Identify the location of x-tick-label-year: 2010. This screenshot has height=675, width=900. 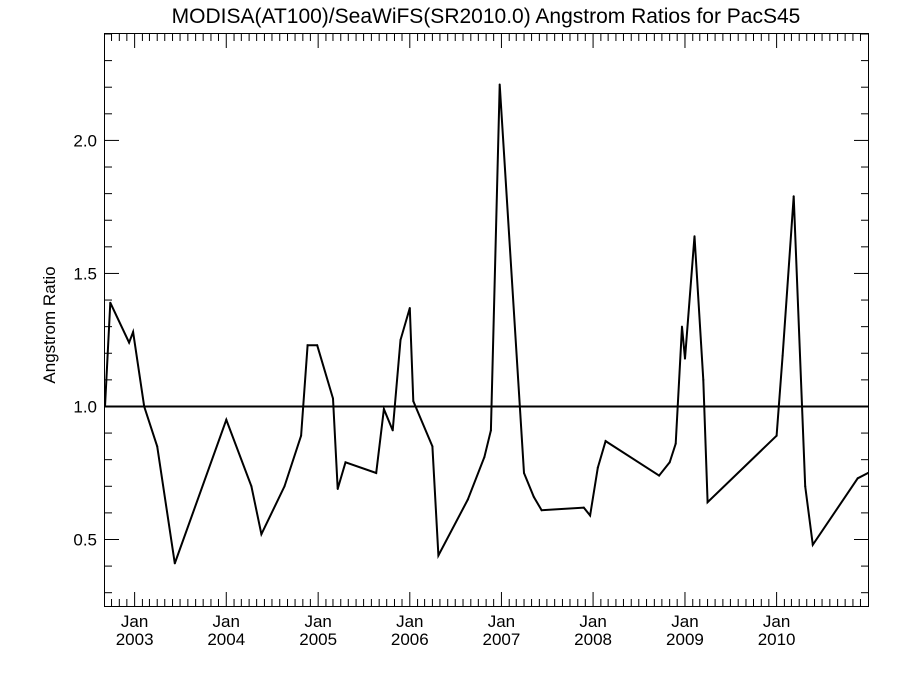
(777, 639).